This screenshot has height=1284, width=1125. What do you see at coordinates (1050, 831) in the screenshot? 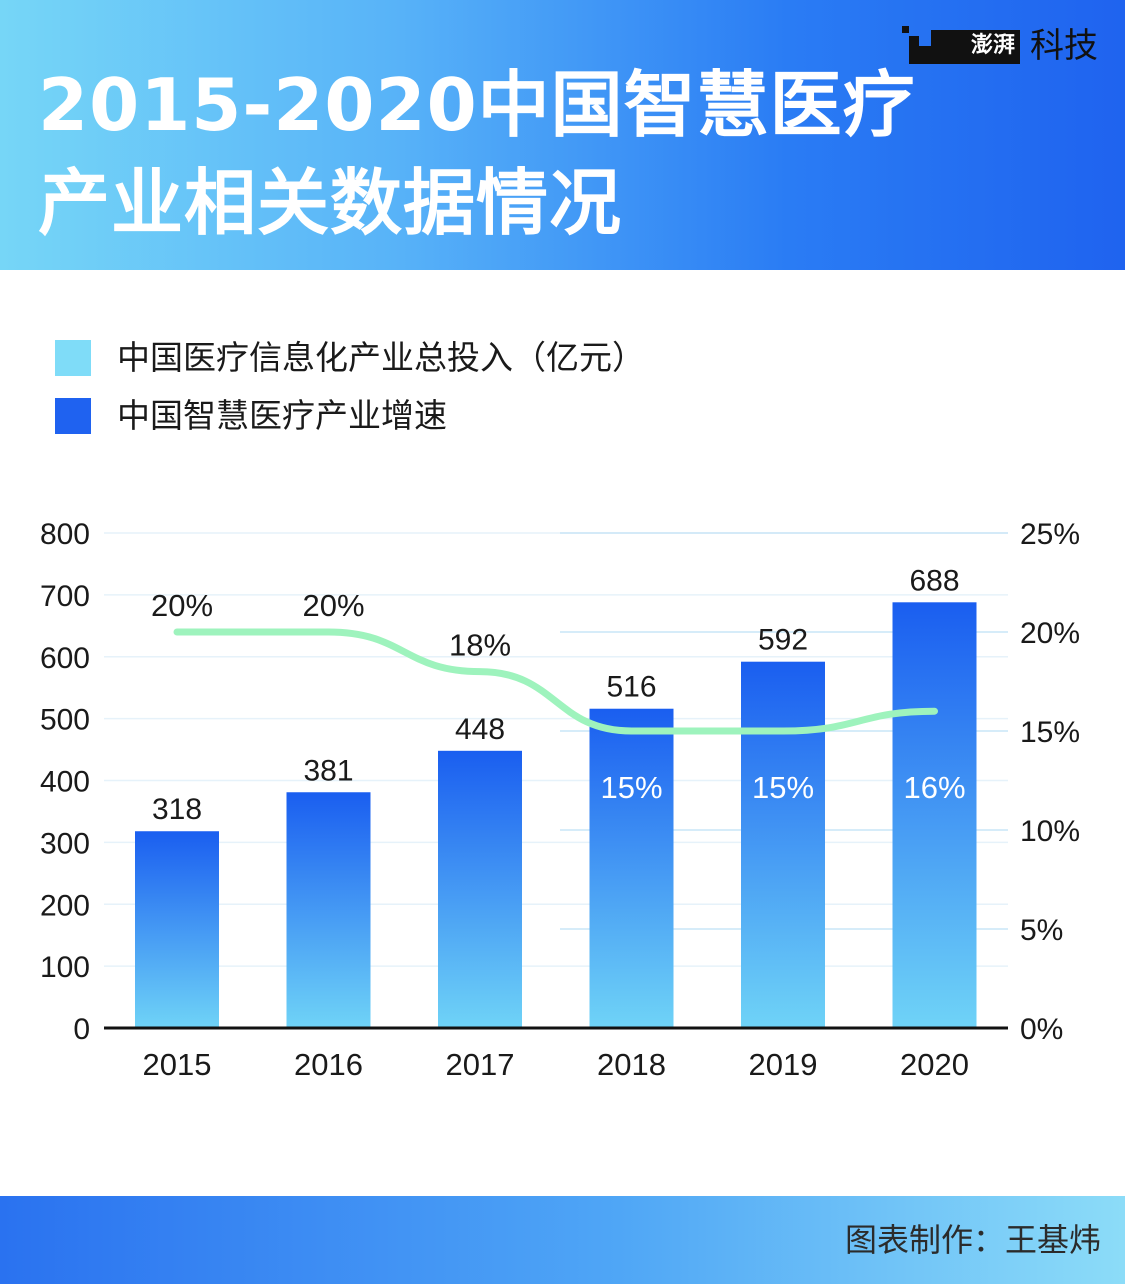
I see `y-right-tick-label: 10%` at bounding box center [1050, 831].